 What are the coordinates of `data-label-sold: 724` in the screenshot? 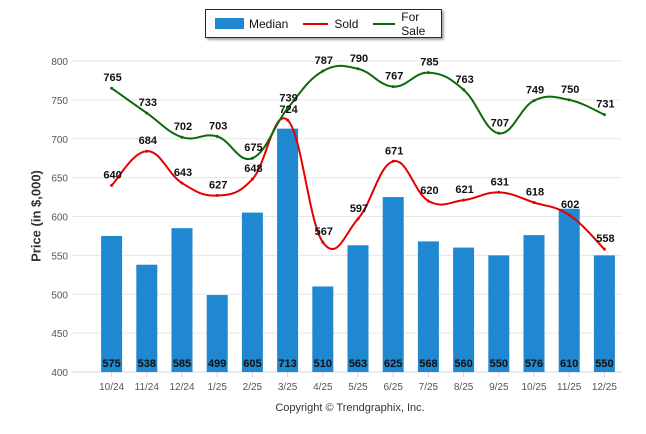 It's located at (288, 110).